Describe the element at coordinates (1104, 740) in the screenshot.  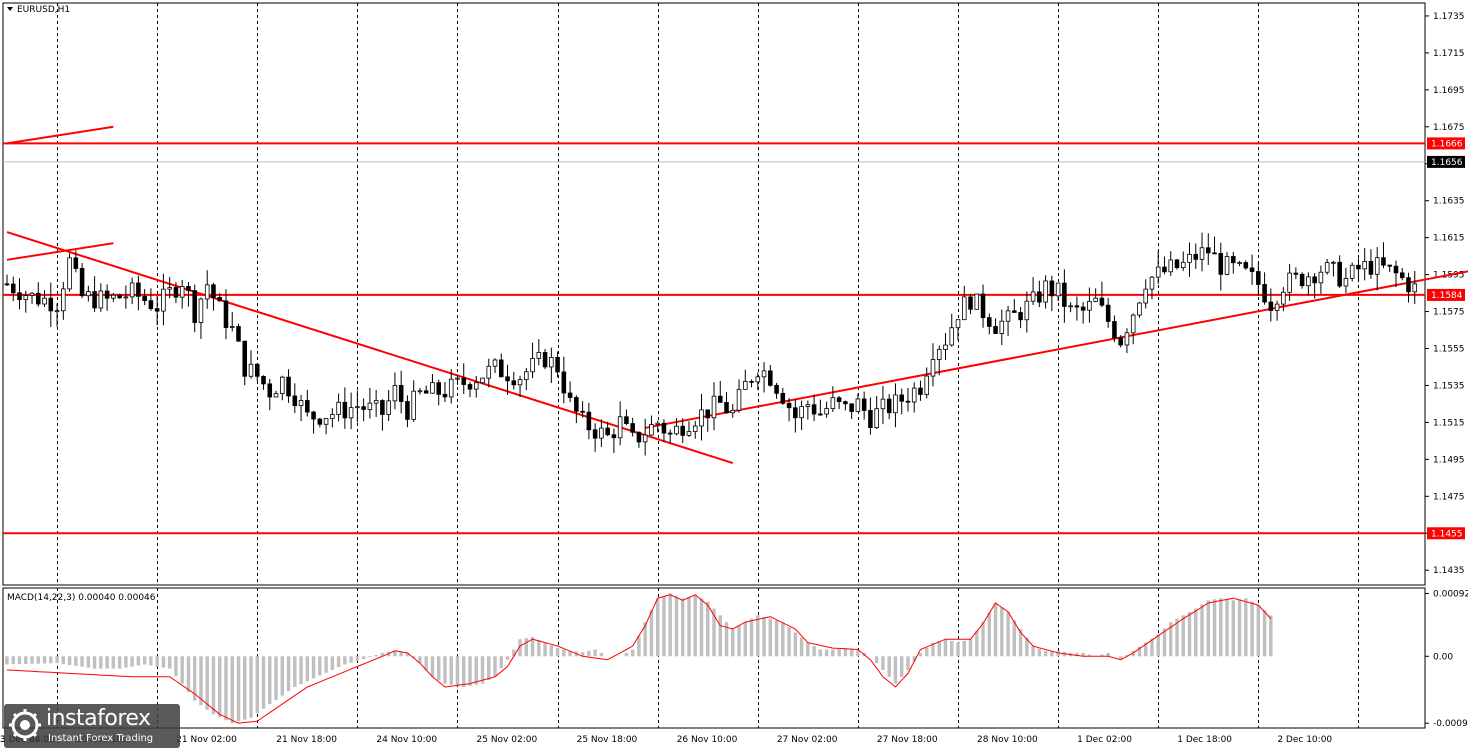
I see `time-tick-label: 1 Dec 02:00` at that location.